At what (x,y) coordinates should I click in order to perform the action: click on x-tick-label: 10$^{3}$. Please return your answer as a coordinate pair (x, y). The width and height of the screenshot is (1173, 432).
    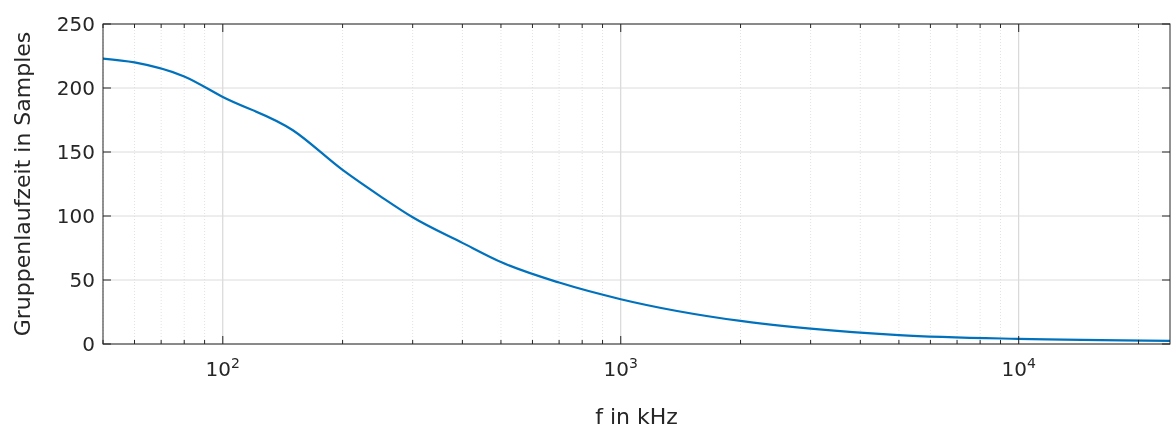
    Looking at the image, I should click on (620, 368).